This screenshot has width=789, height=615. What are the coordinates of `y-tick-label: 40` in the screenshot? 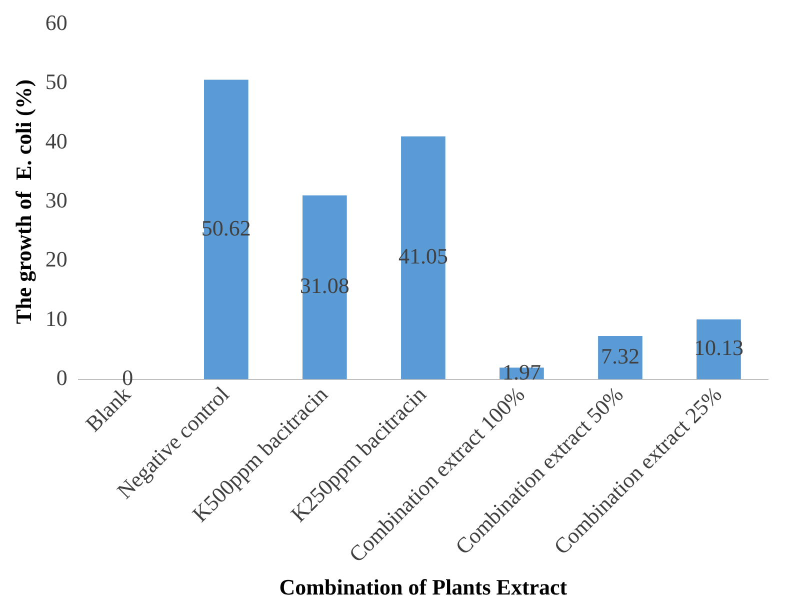 It's located at (56, 141).